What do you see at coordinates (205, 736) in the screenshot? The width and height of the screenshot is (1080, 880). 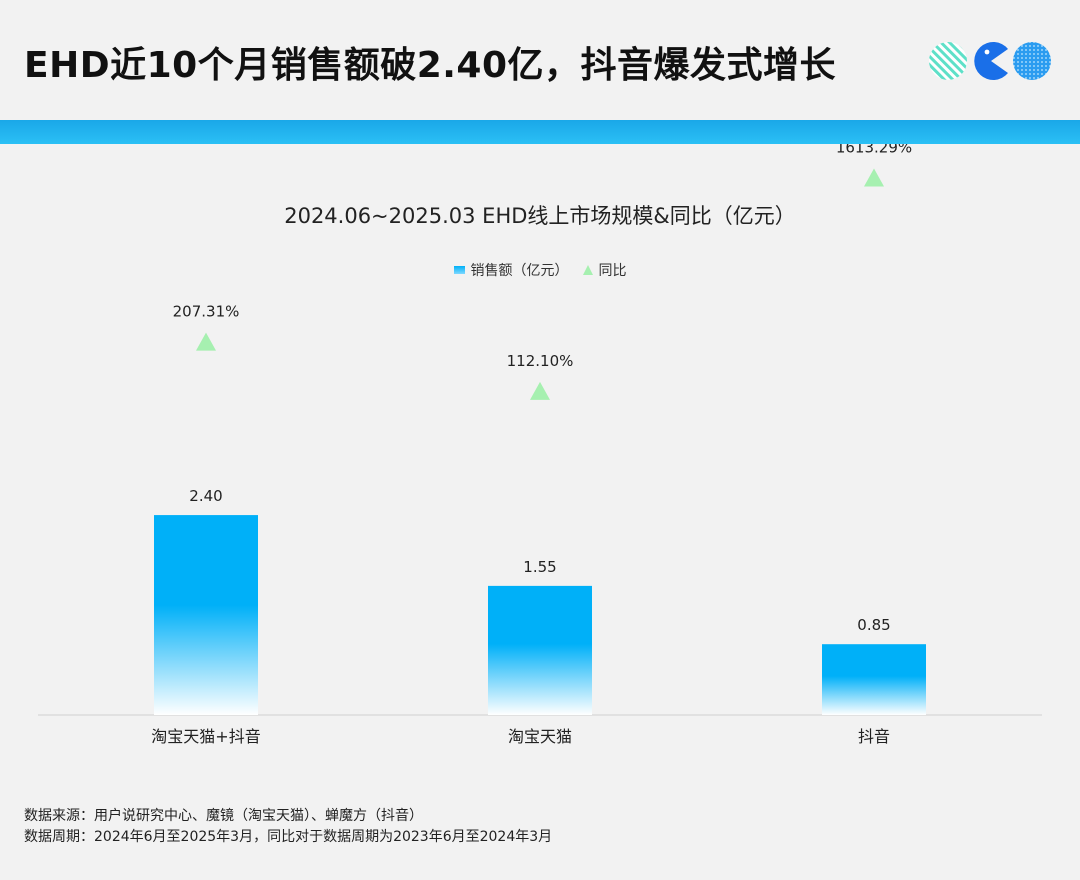 I see `category-label-0: 淘宝天猫+抖音` at bounding box center [205, 736].